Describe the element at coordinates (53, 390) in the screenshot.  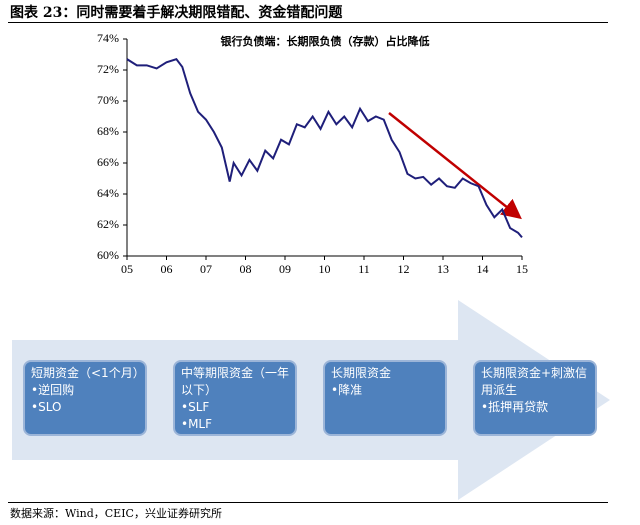
I see `stage-item: •逆回购` at that location.